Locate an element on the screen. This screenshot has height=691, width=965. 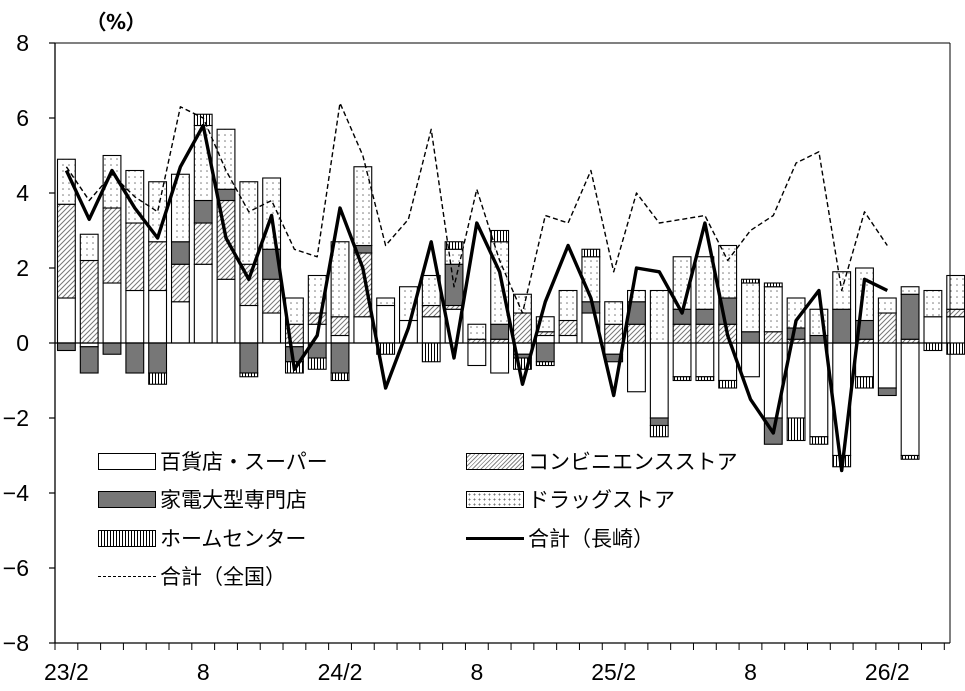
legend-label-drugstore: ドラッグストア is located at coordinates (601, 500).